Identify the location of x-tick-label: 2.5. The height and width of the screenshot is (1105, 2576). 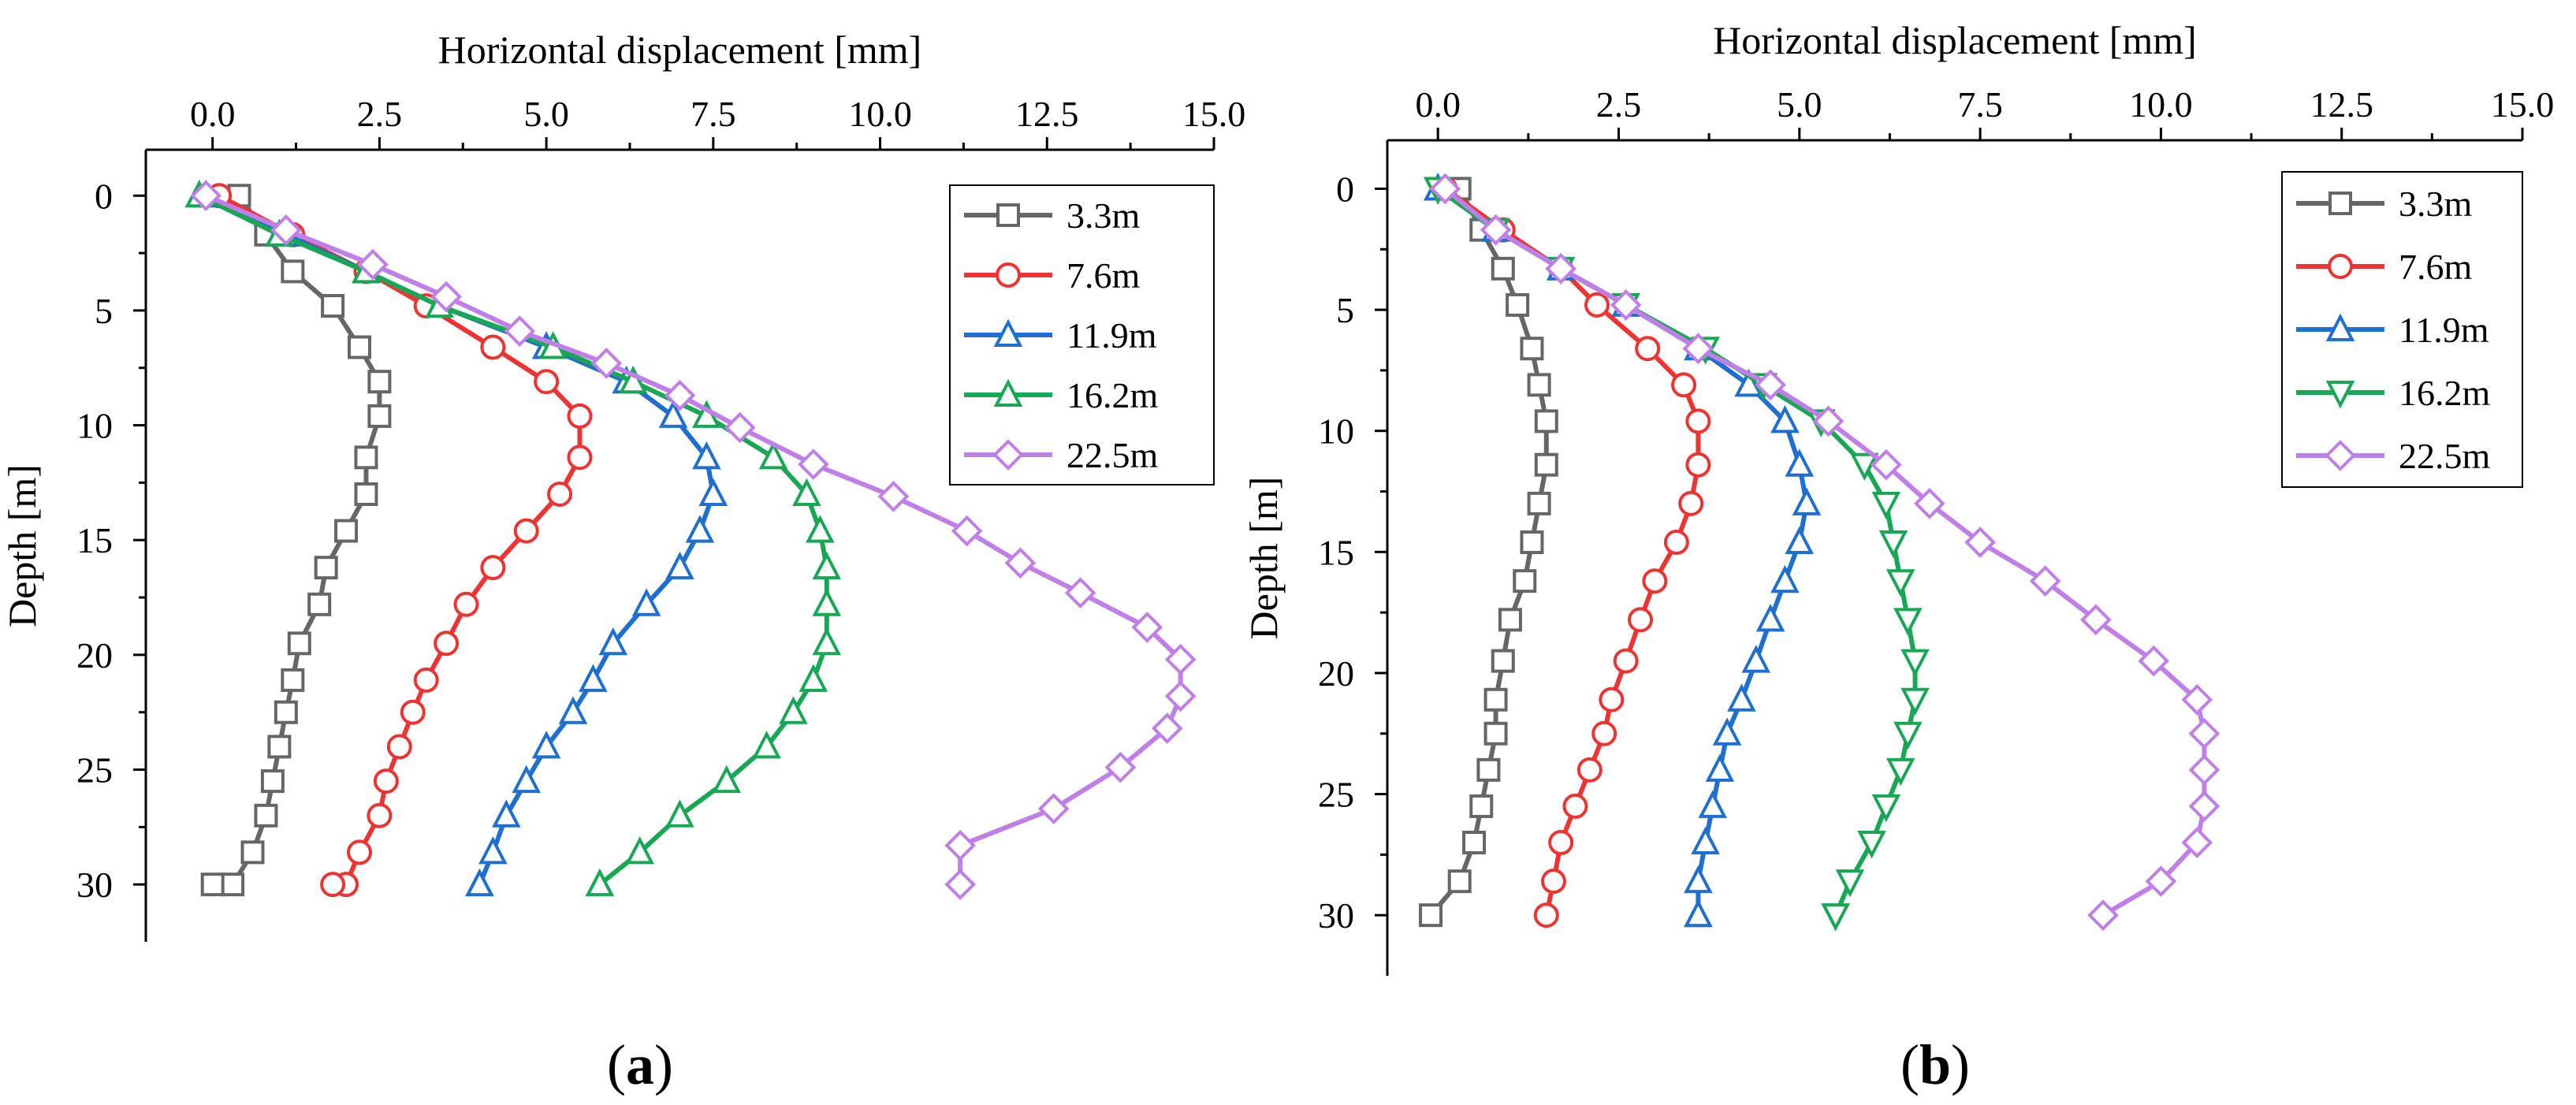
(1619, 104).